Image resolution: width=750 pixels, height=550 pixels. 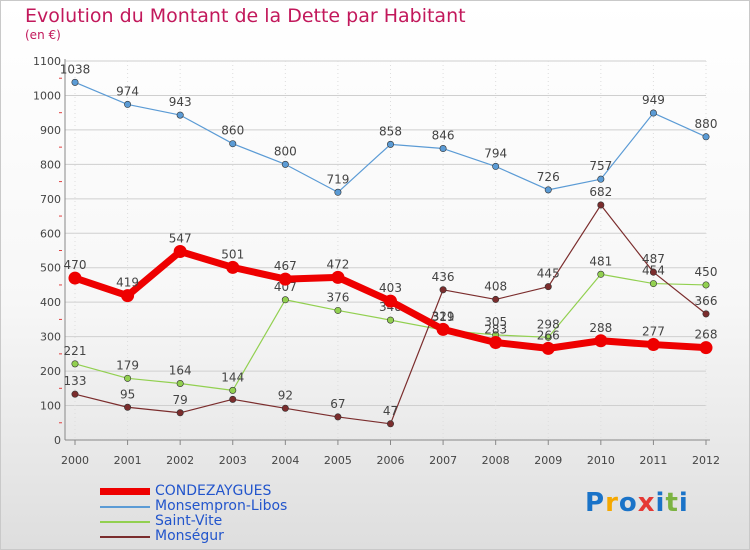 What do you see at coordinates (50, 199) in the screenshot?
I see `y-tick-label: 700` at bounding box center [50, 199].